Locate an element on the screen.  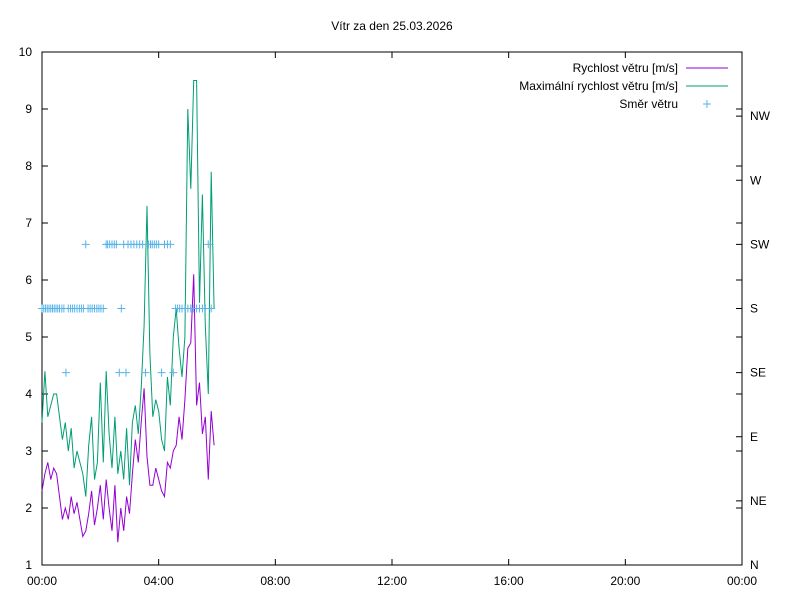
legend-marker is located at coordinates (707, 104).